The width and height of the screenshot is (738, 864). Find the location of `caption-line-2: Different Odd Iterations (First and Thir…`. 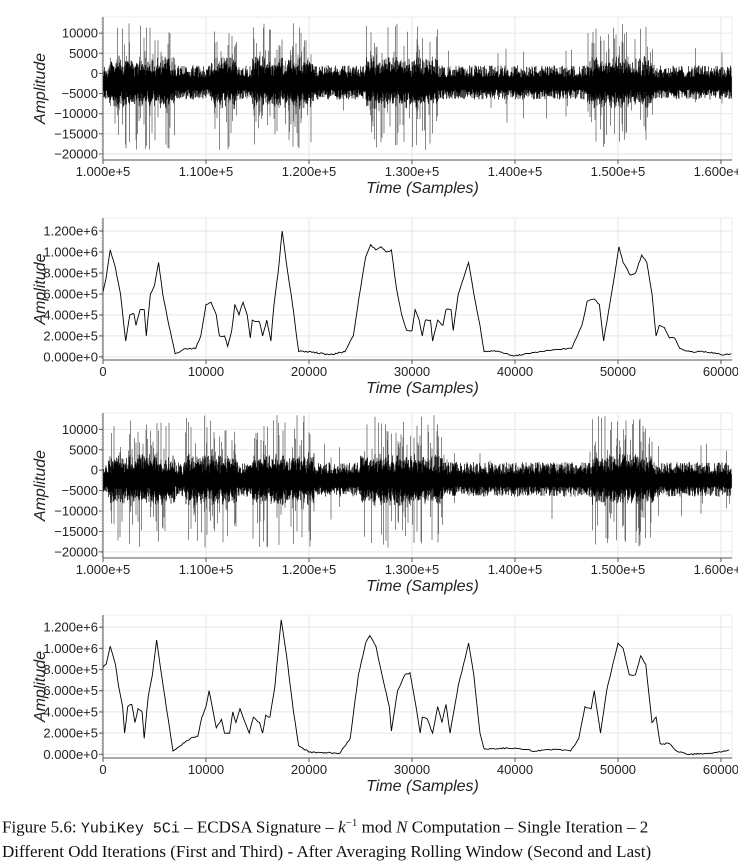

caption-line-2: Different Odd Iterations (First and Thir… is located at coordinates (327, 851).